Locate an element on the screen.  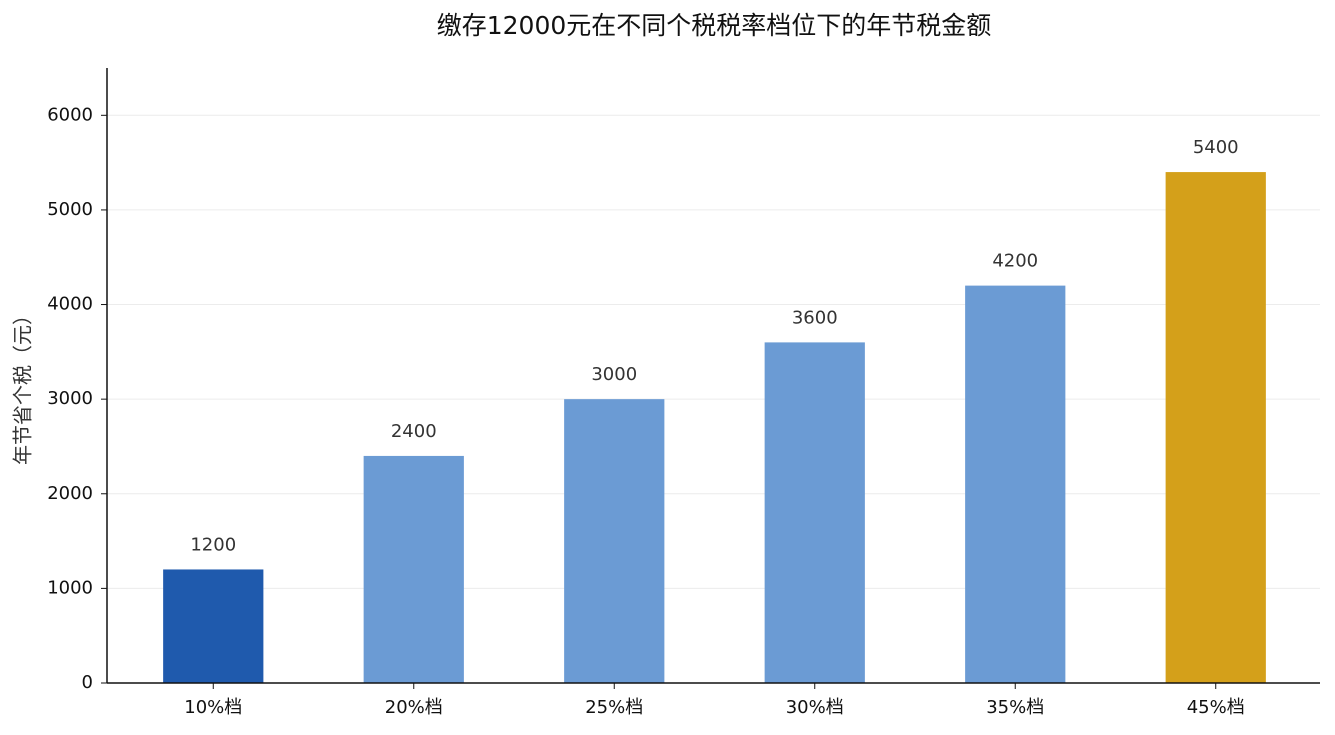
chart-title: 缴存12000元在不同个税税率档位下的年节税金额 is located at coordinates (714, 25).